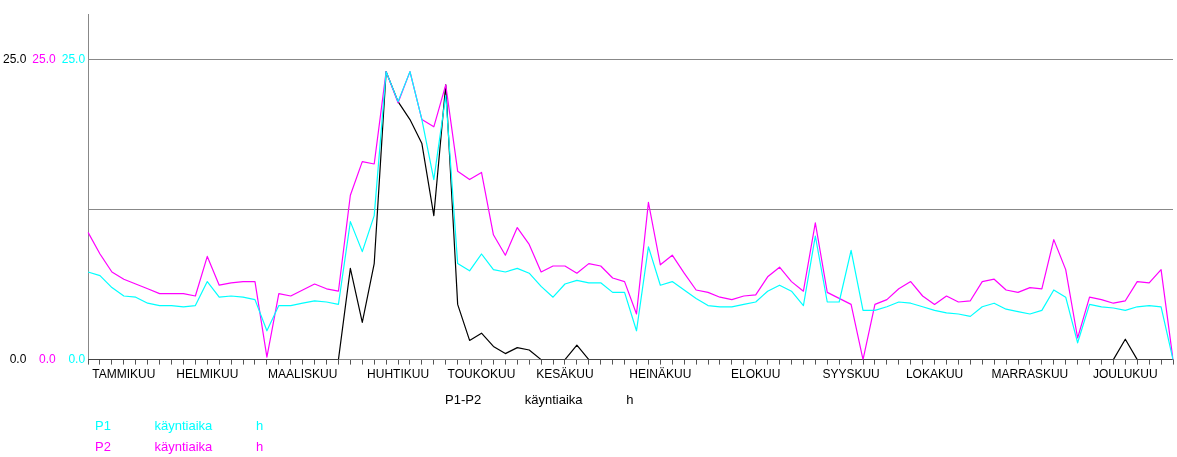 The height and width of the screenshot is (457, 1177). What do you see at coordinates (18, 358) in the screenshot?
I see `y3-tick-label: 0.0` at bounding box center [18, 358].